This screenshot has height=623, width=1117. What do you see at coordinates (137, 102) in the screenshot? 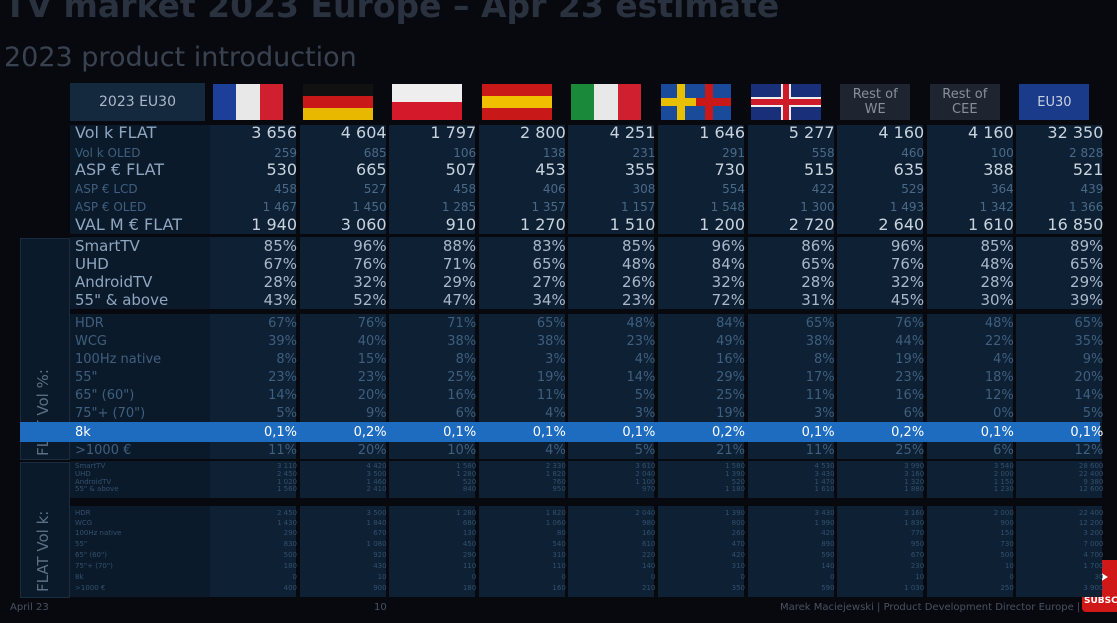
I see `corner-cell: 2023 EU30` at bounding box center [137, 102].